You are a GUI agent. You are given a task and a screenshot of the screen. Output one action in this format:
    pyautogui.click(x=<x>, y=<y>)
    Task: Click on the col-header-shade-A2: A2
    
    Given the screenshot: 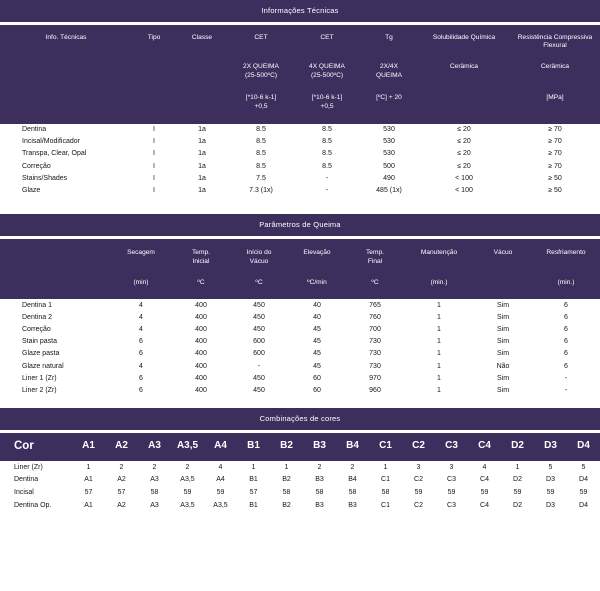 What is the action you would take?
    pyautogui.click(x=121, y=445)
    